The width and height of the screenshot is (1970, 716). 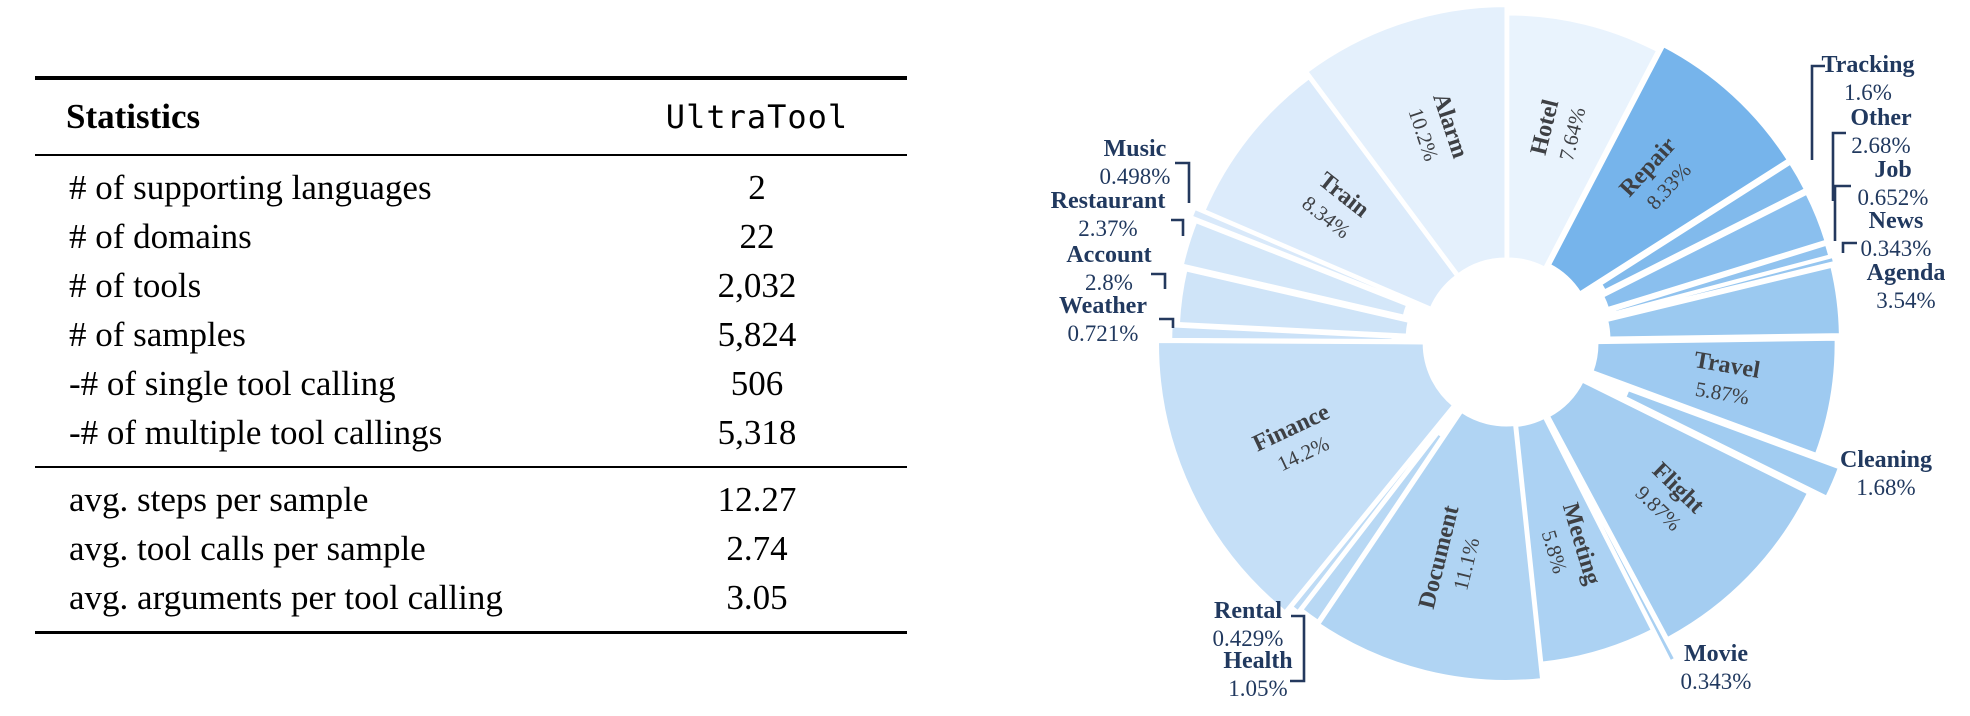 I want to click on pie-wedge-tracking, so click(x=1703, y=227).